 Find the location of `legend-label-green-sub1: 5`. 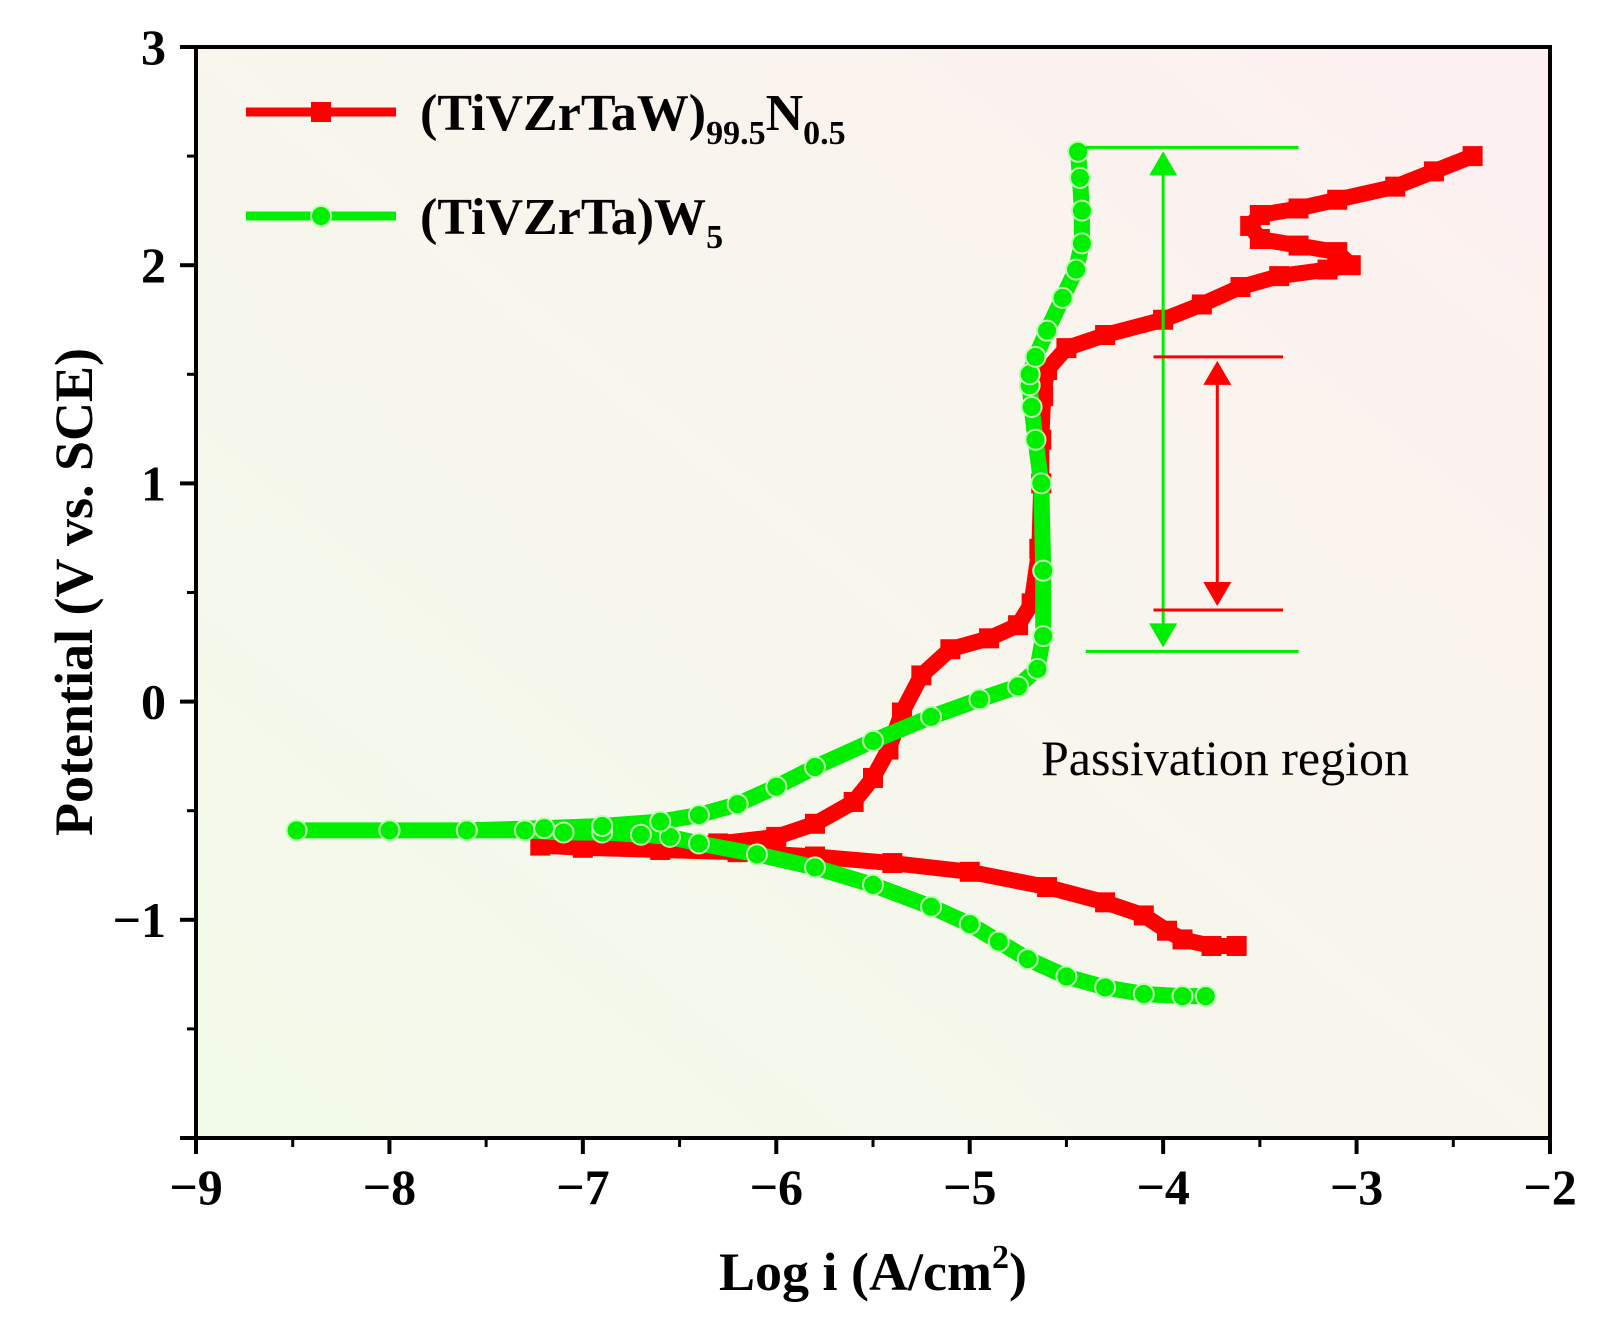

legend-label-green-sub1: 5 is located at coordinates (714, 237).